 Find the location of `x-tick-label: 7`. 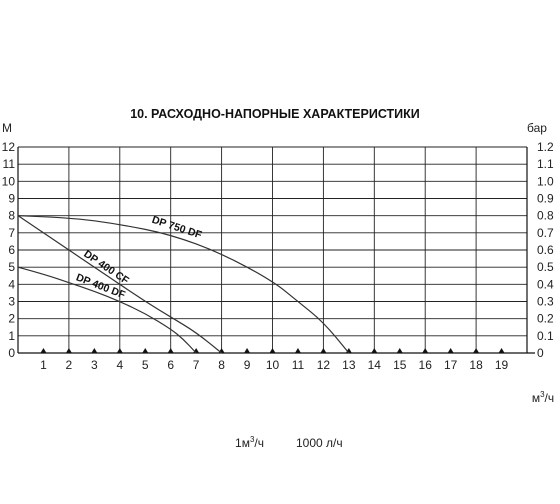

x-tick-label: 7 is located at coordinates (196, 365).